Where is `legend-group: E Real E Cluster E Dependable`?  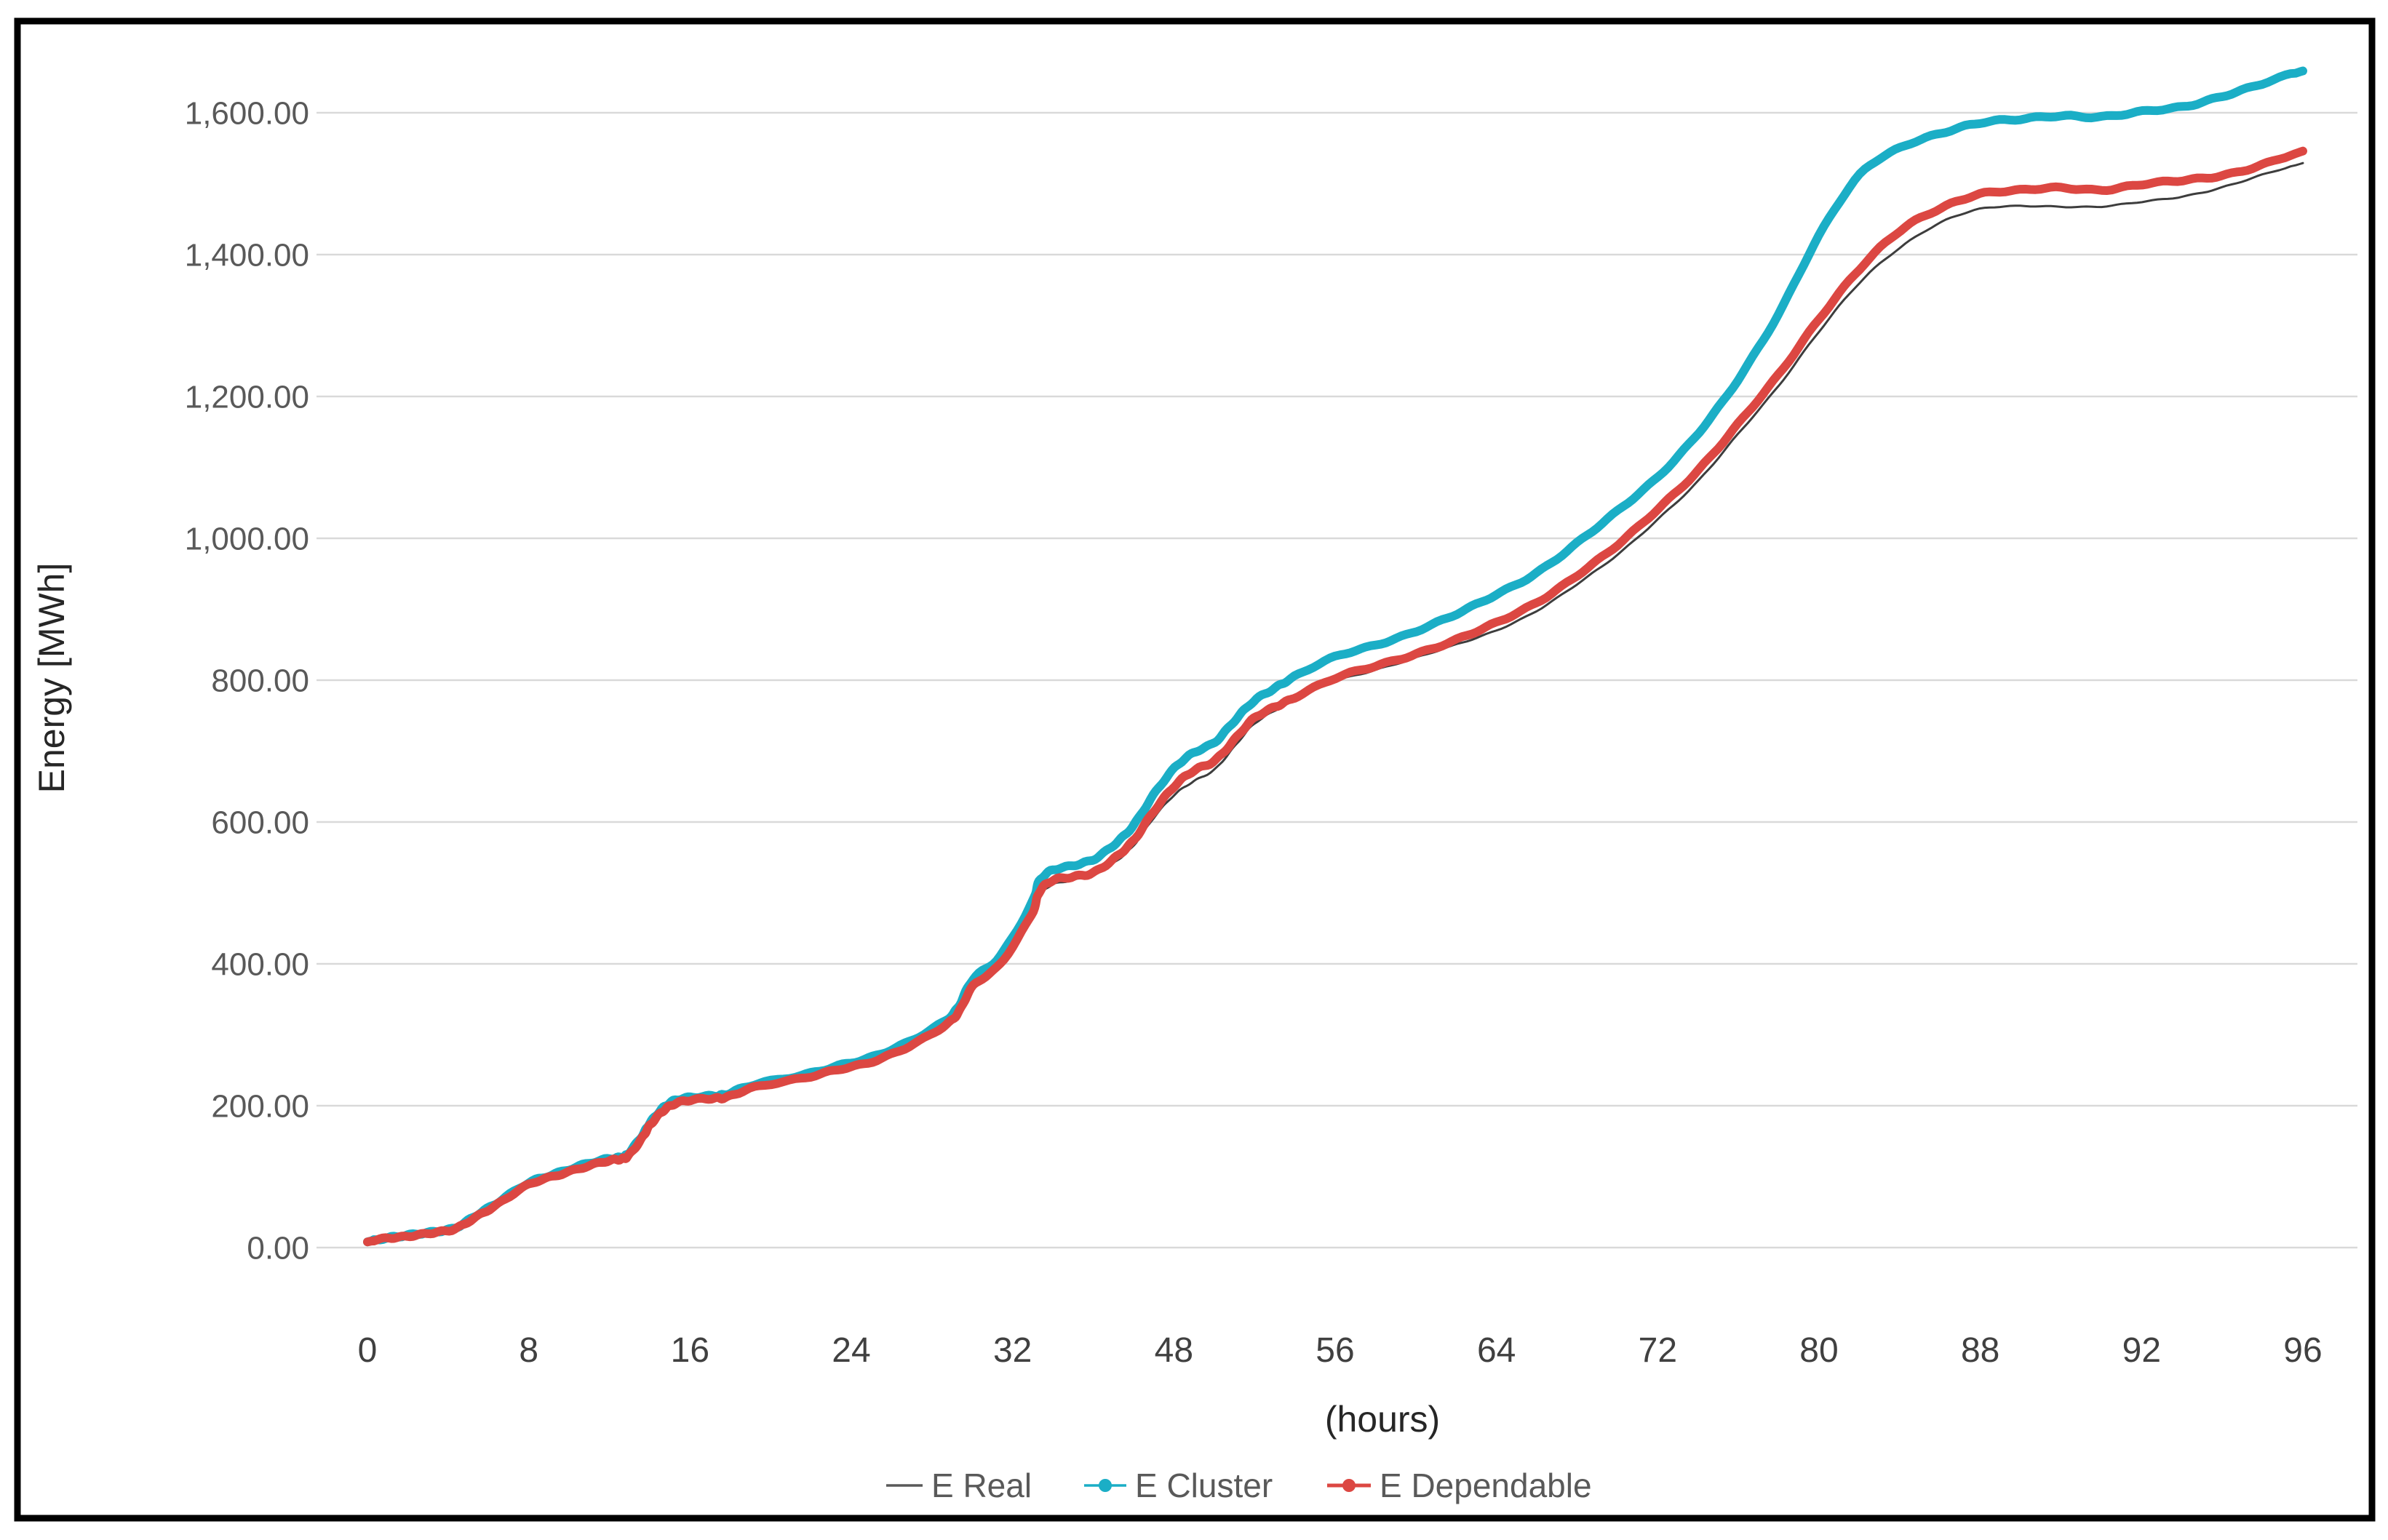
legend-group: E Real E Cluster E Dependable is located at coordinates (1239, 1486).